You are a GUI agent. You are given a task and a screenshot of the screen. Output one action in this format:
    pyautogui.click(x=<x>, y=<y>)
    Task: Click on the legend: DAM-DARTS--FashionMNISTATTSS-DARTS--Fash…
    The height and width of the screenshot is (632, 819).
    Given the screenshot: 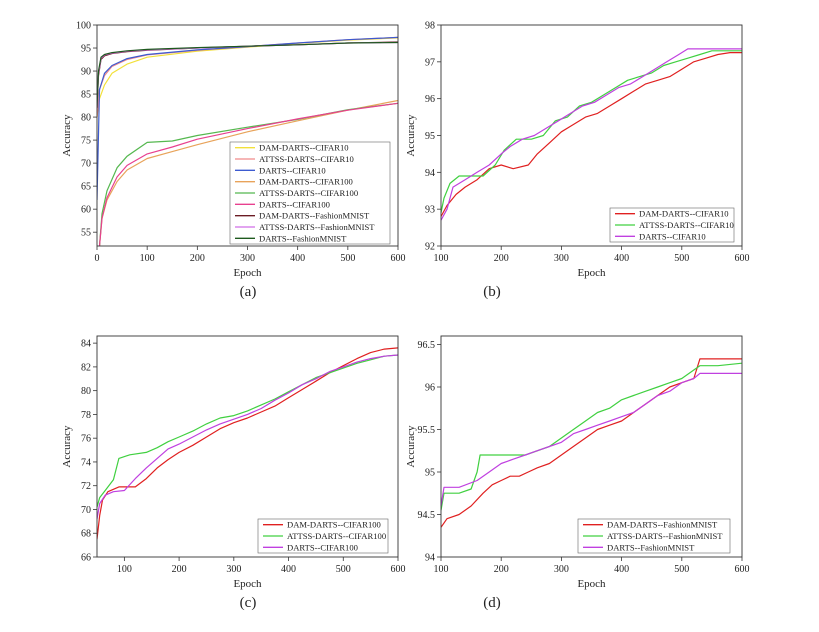 What is the action you would take?
    pyautogui.click(x=654, y=536)
    